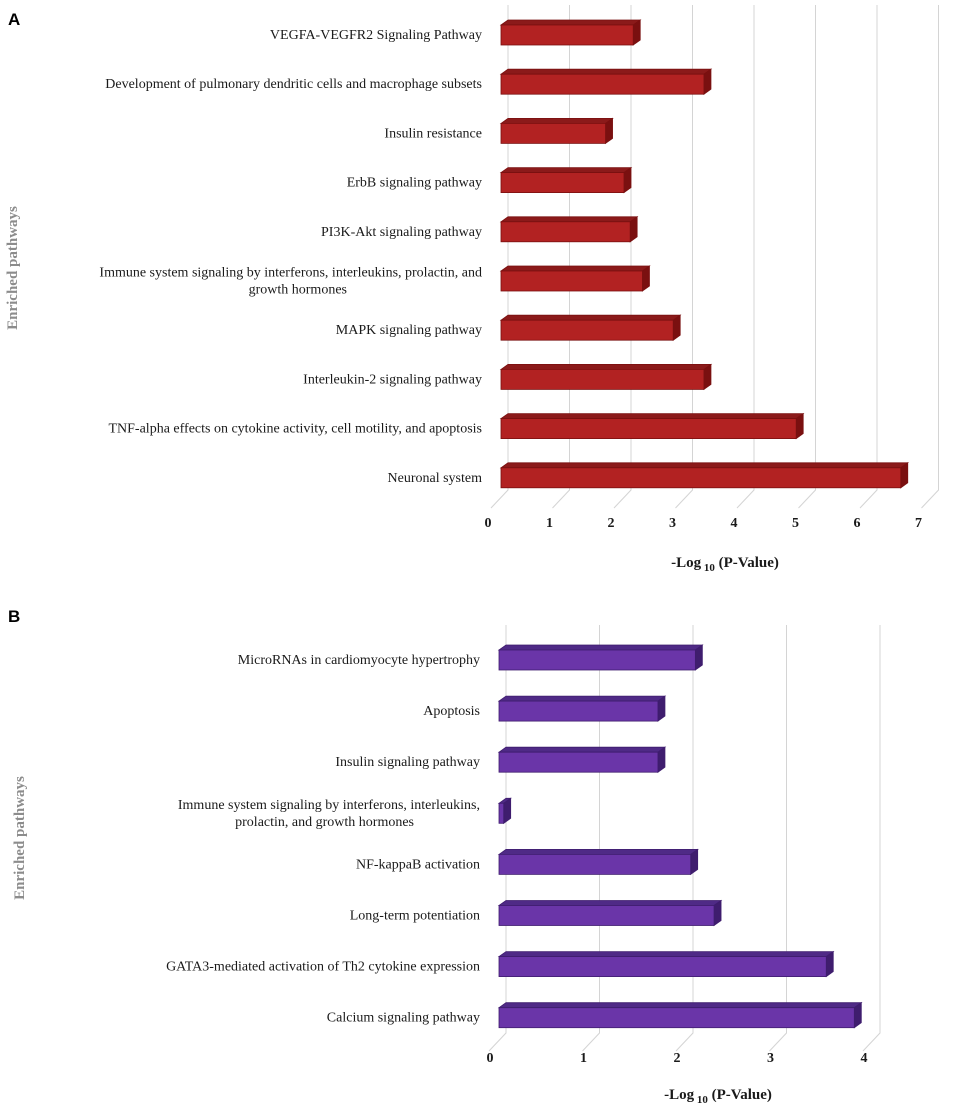 The image size is (957, 1107). Describe the element at coordinates (14, 19) in the screenshot. I see `panel-a-label: A` at that location.